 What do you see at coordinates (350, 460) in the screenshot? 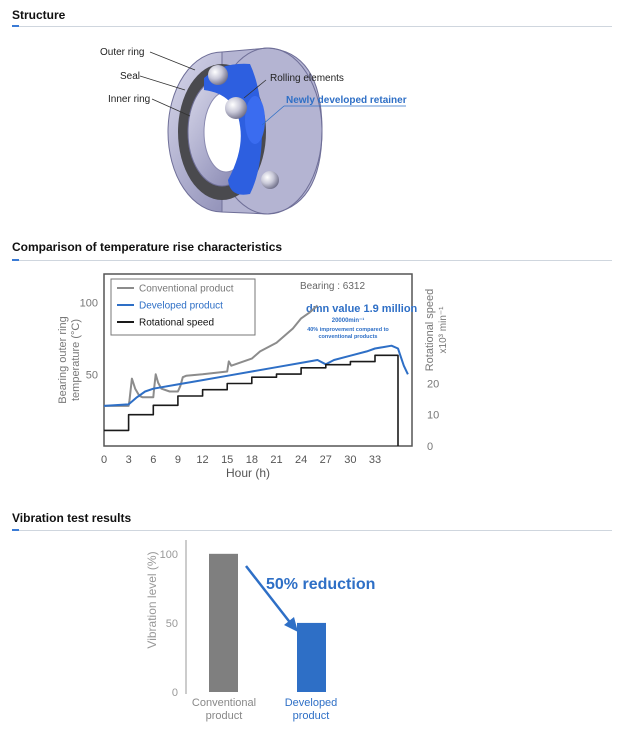
I see `x-tick-label: 30` at bounding box center [350, 460].